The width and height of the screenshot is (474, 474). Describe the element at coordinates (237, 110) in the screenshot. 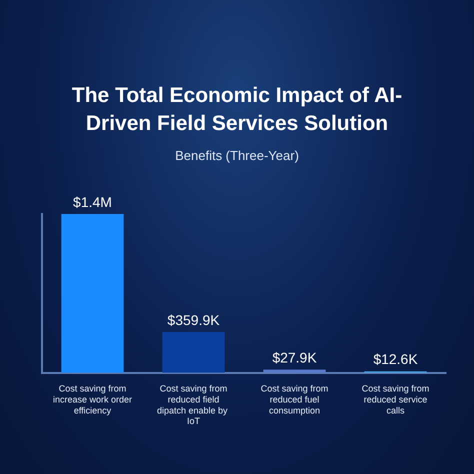

I see `chart-title: The Total Economic Impact of AI-Driven Field Services Solution` at that location.